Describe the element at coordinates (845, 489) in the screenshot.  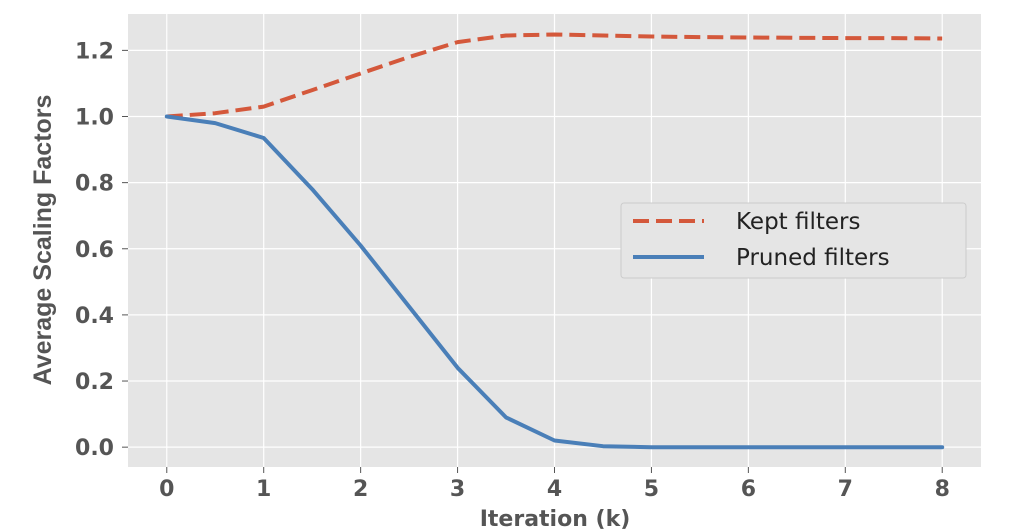
I see `x-tick-label: 7` at that location.